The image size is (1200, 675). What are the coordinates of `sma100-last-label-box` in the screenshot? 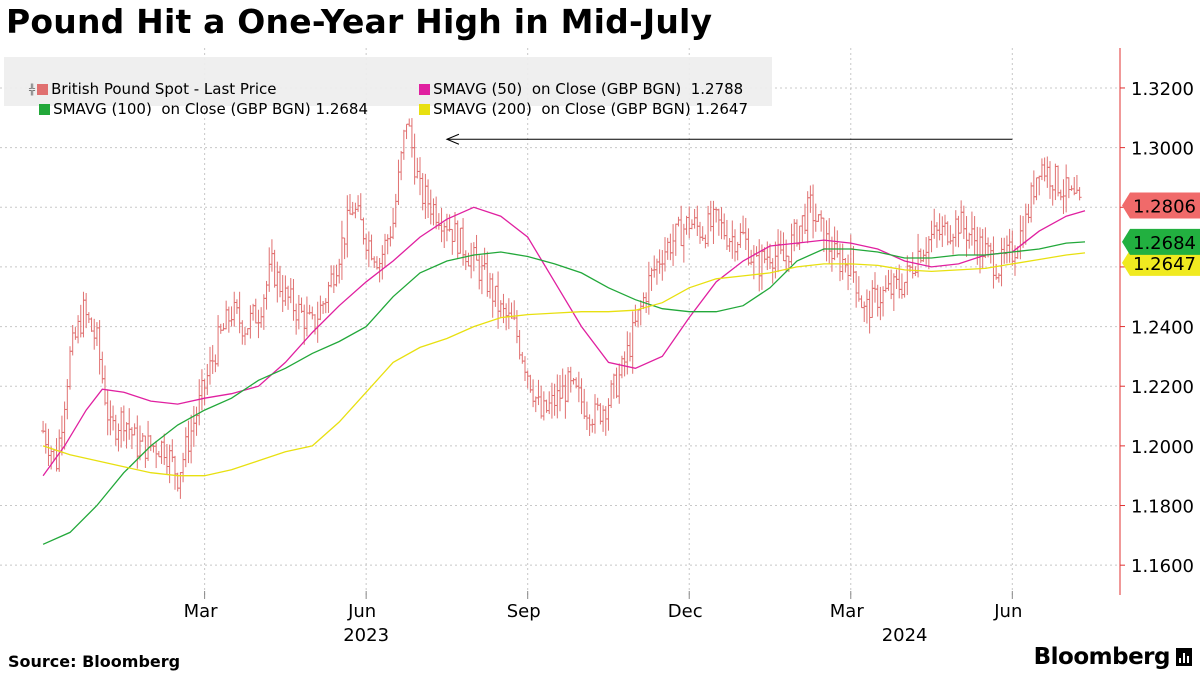 It's located at (1161, 241).